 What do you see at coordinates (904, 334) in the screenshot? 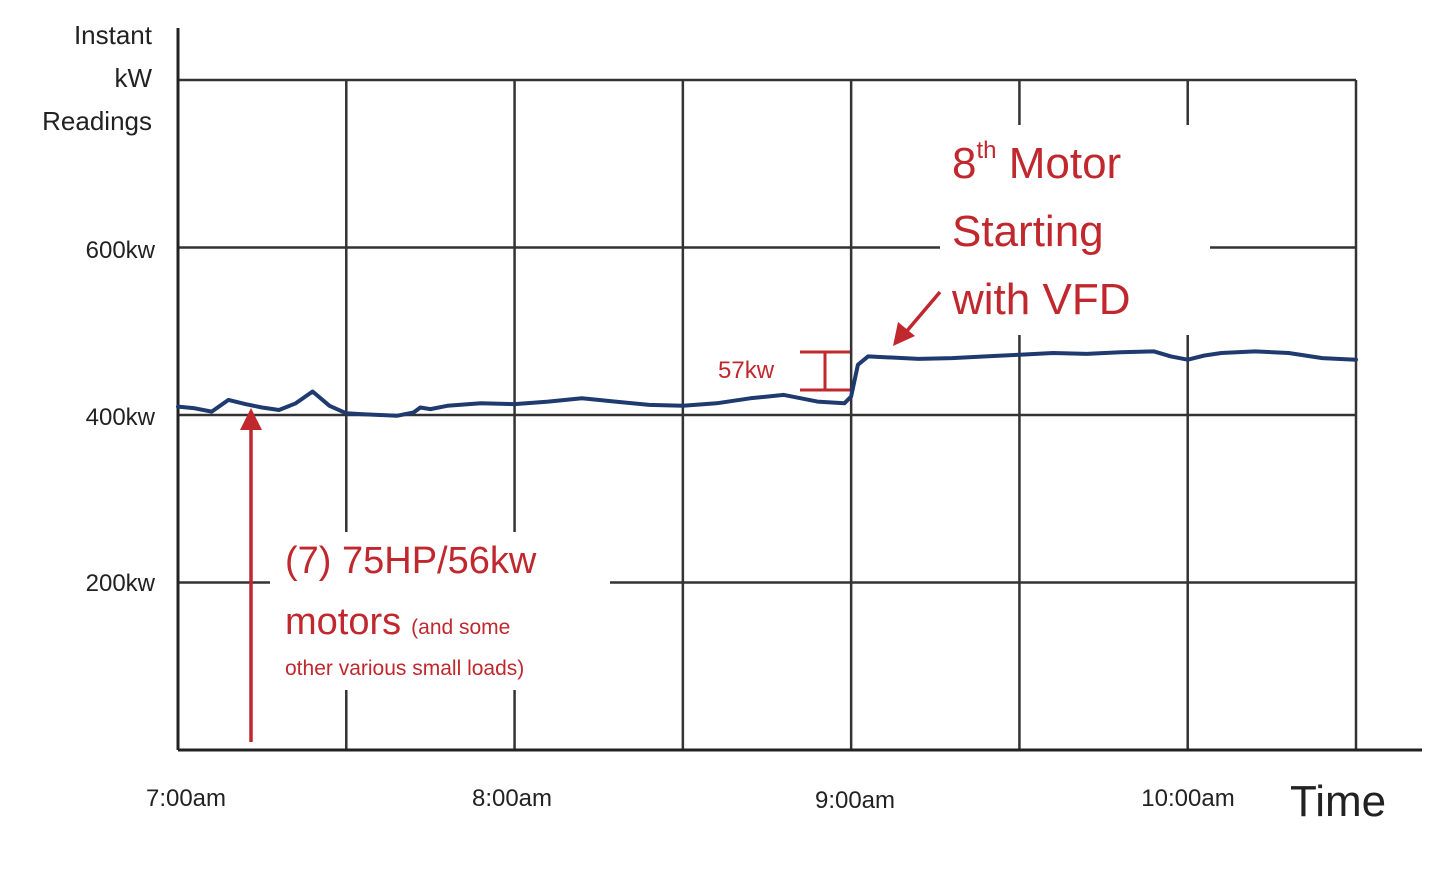
I see `right-arrow-head` at bounding box center [904, 334].